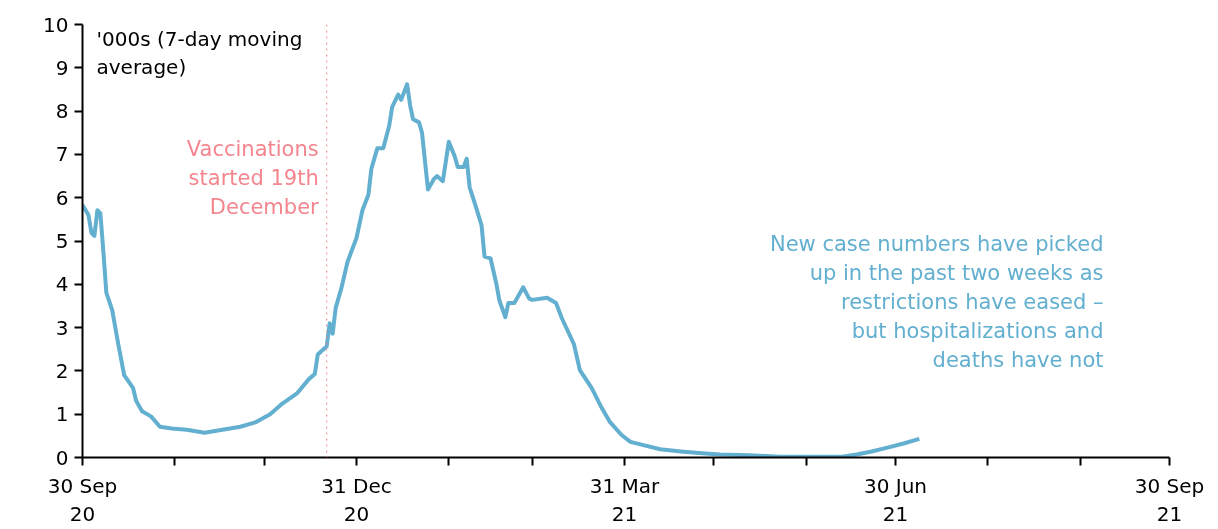 The height and width of the screenshot is (529, 1218). I want to click on x-tick-label: 30 Sep 21, so click(1169, 500).